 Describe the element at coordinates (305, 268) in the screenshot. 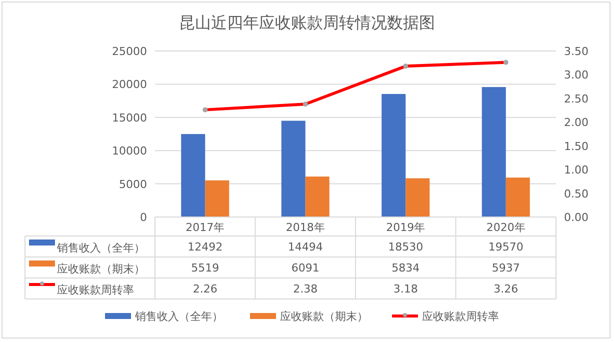

I see `data-label: 6091` at that location.